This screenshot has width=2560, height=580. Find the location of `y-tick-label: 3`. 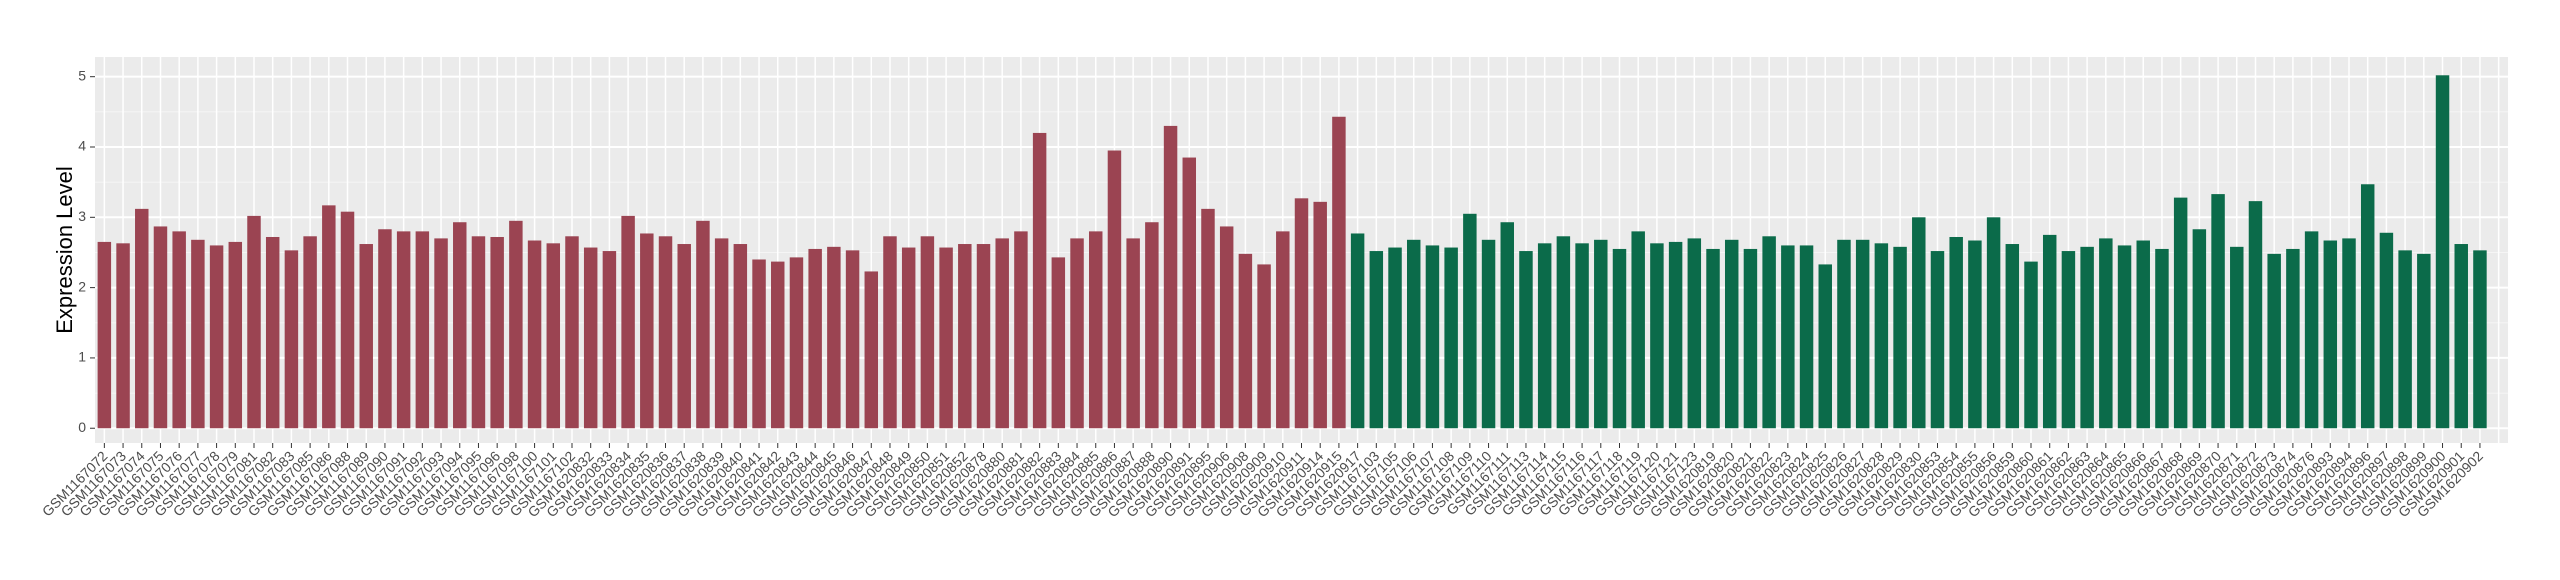

y-tick-label: 3 is located at coordinates (82, 216).